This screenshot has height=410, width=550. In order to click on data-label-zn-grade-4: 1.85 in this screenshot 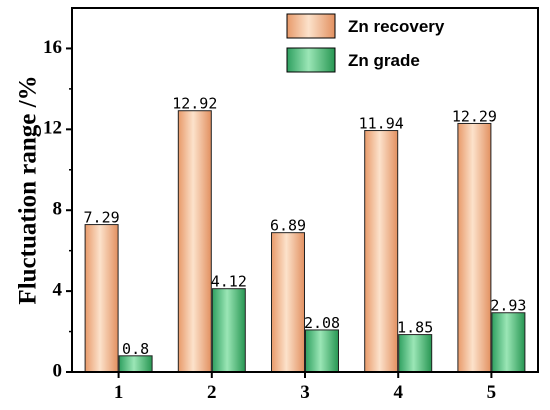, I will do `click(415, 328)`.